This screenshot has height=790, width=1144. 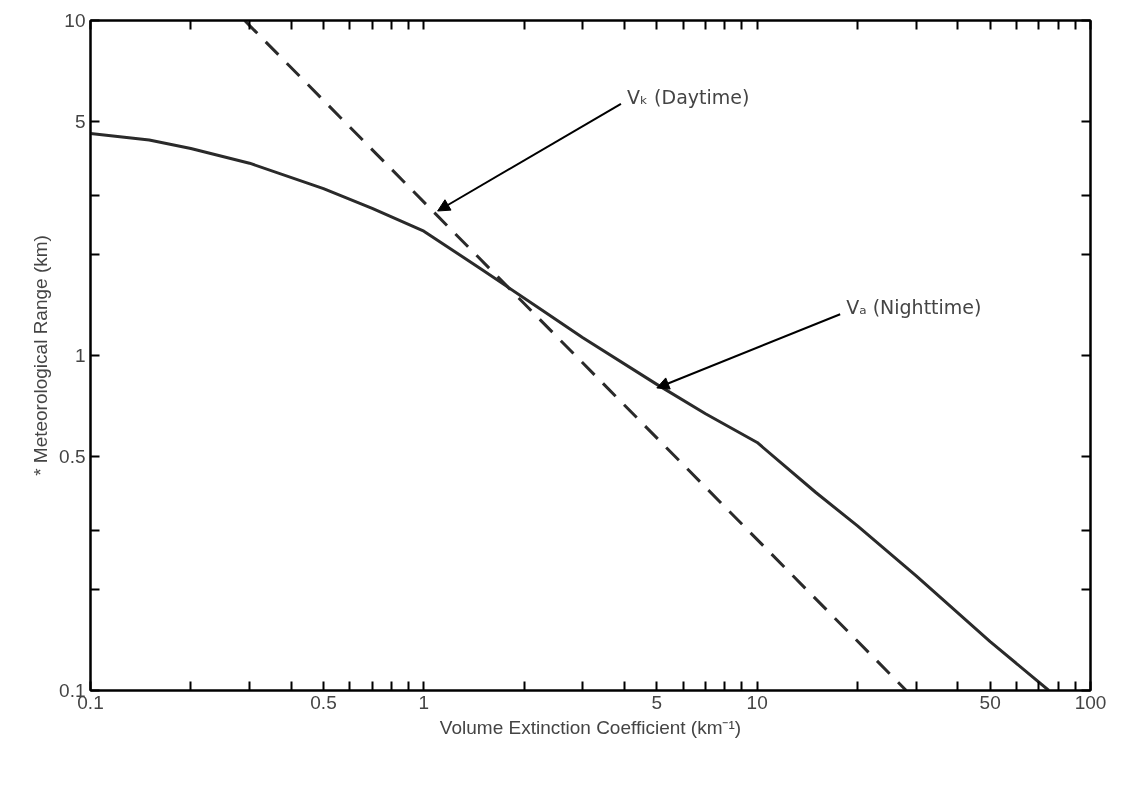 I want to click on x-tick-label: 50, so click(x=990, y=702).